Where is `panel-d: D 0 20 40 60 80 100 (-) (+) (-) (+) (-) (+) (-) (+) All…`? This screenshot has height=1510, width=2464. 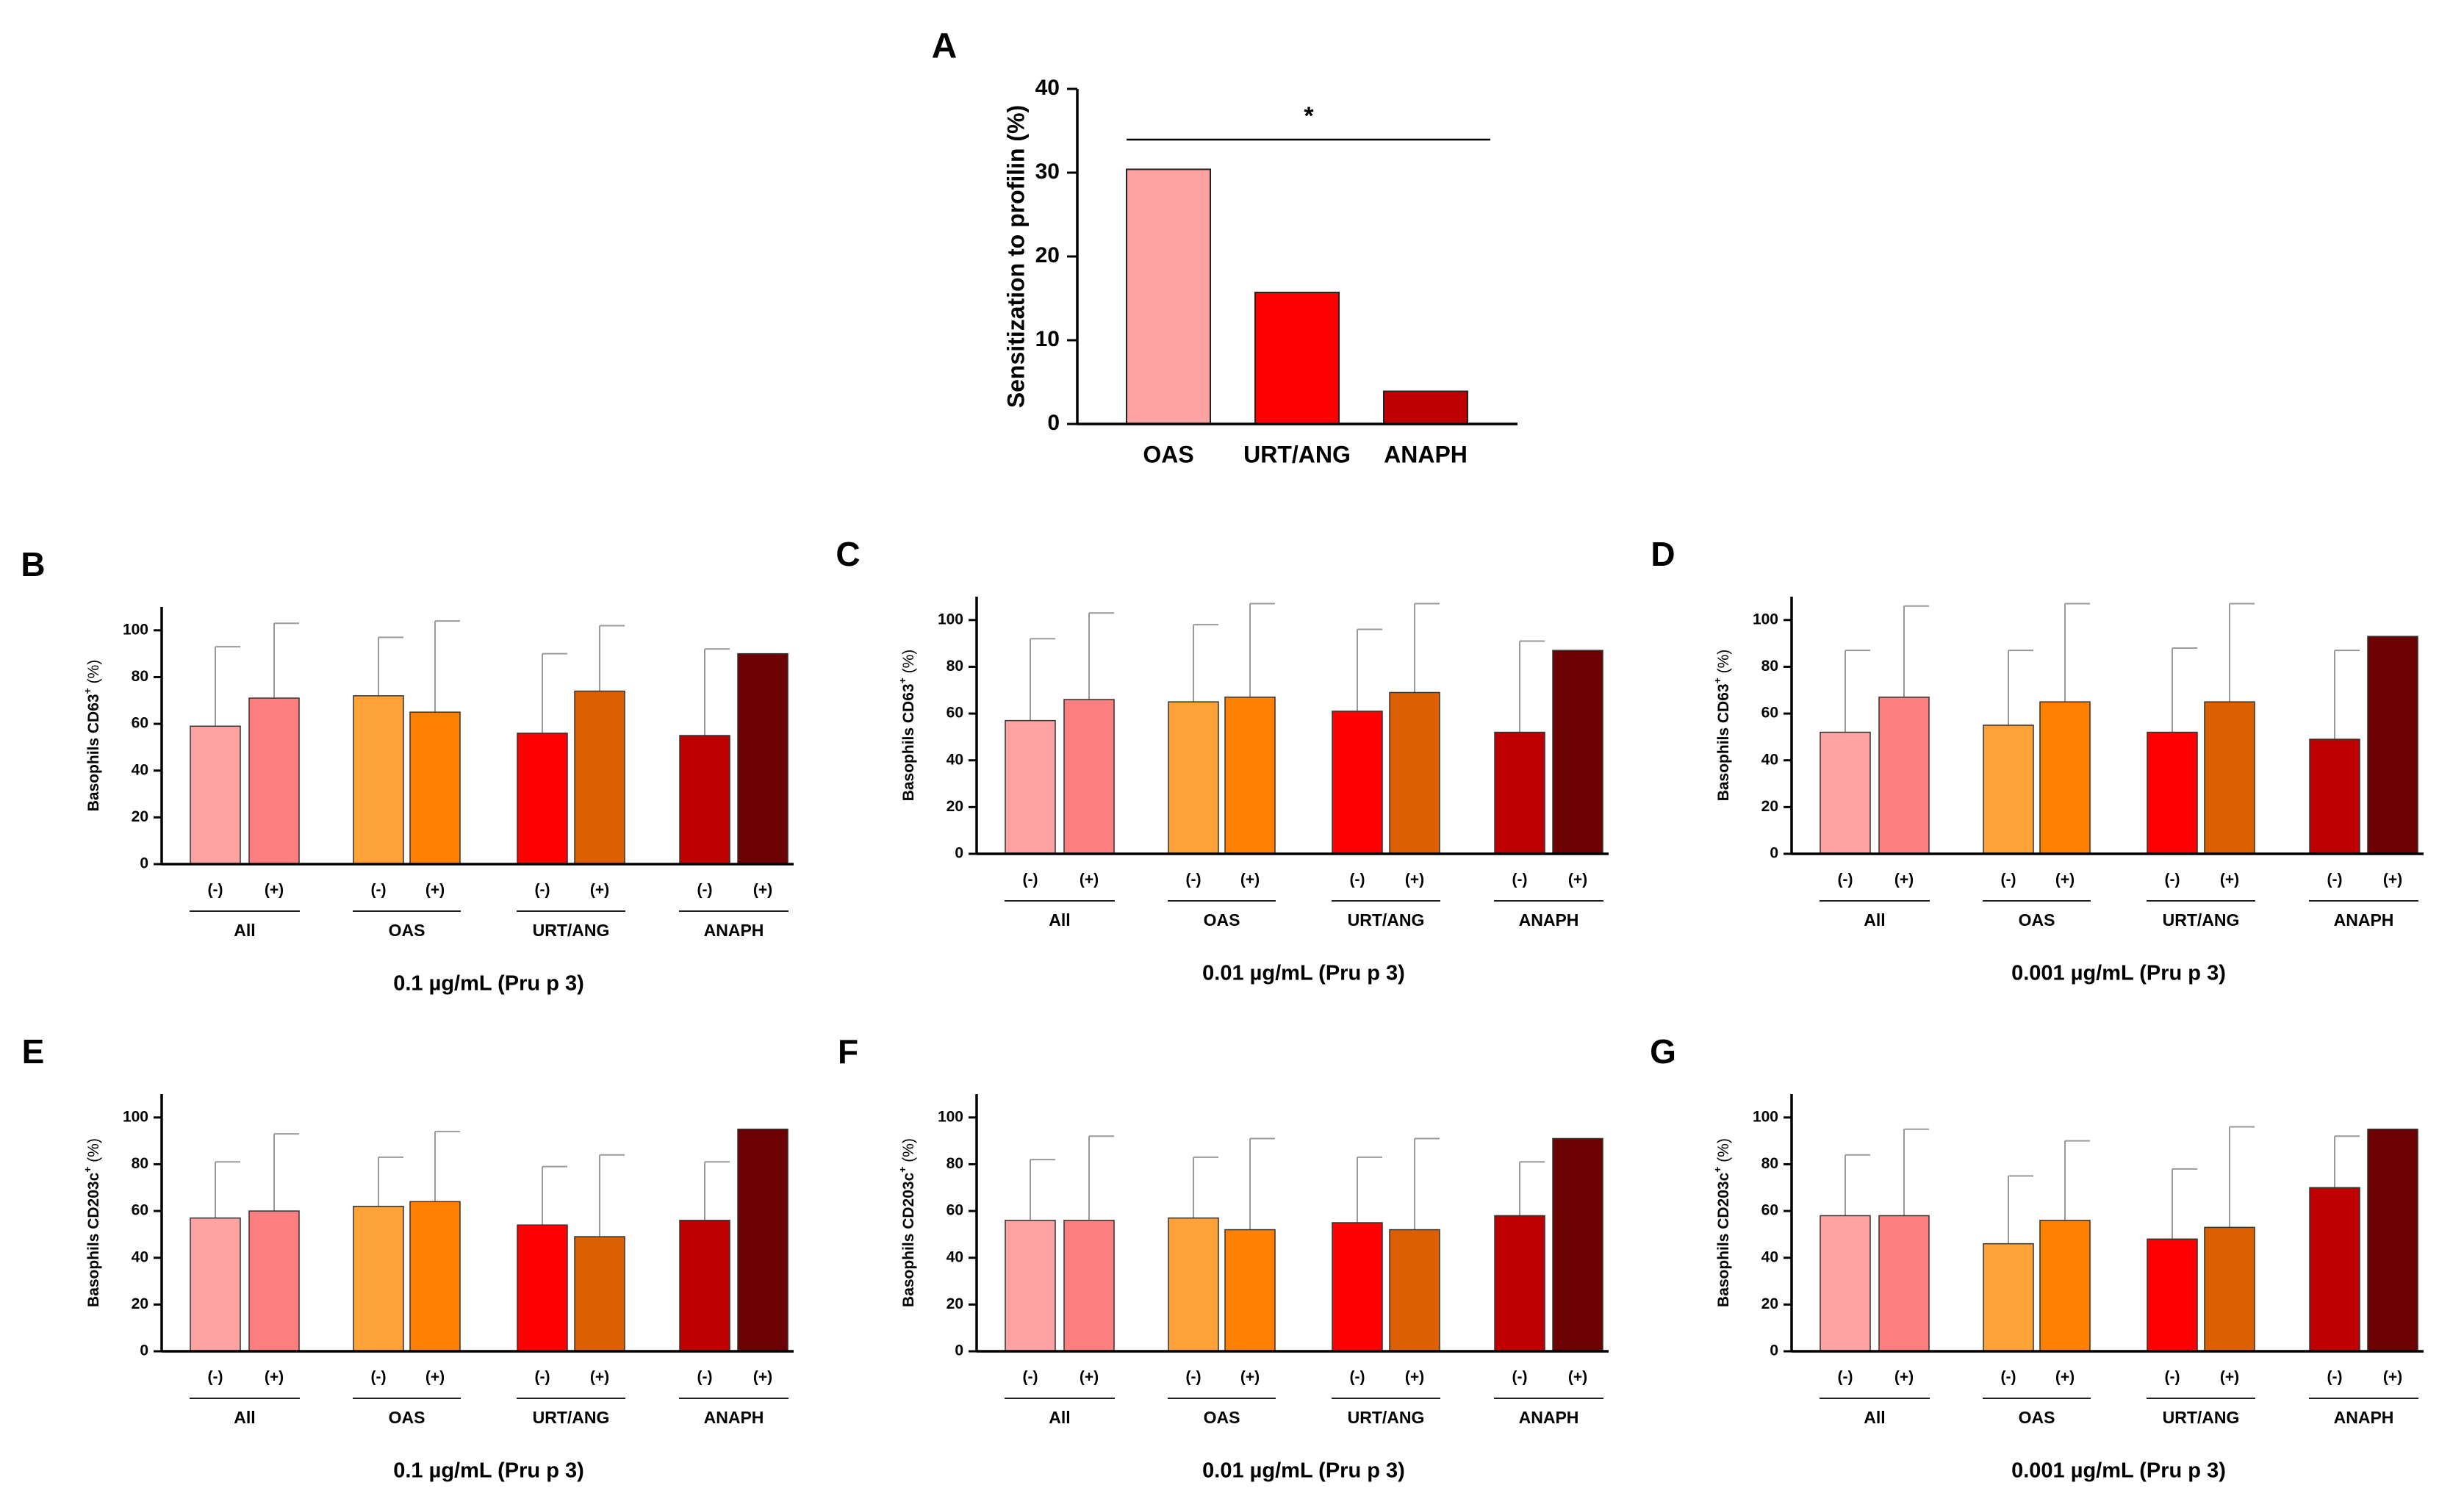 panel-d: D 0 20 40 60 80 100 (-) (+) (-) (+) (-) (+) (-) (+) All… is located at coordinates (2037, 760).